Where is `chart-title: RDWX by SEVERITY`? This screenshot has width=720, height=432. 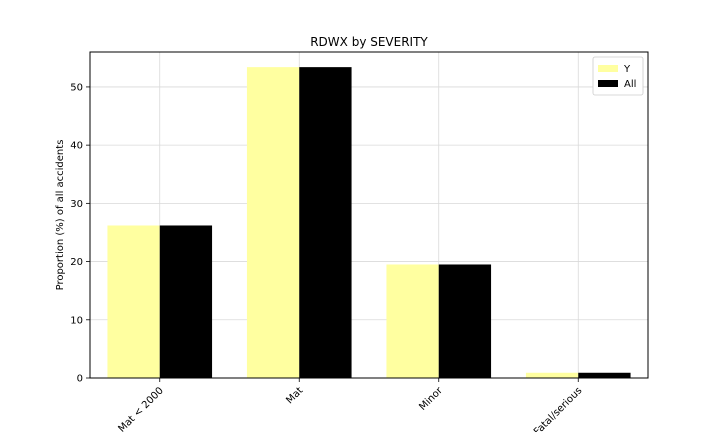
chart-title: RDWX by SEVERITY is located at coordinates (369, 42).